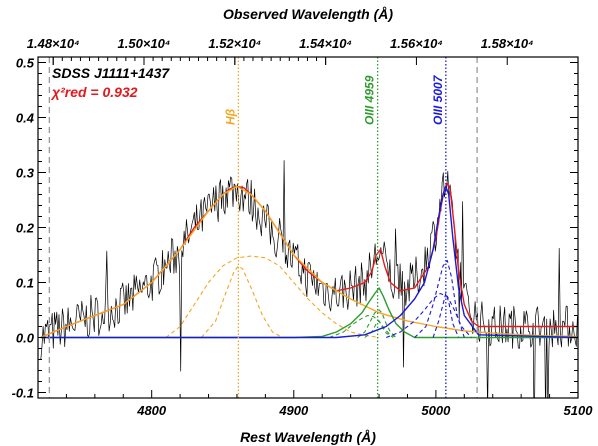  I want to click on marker-label-2: OIII 5007, so click(438, 99).